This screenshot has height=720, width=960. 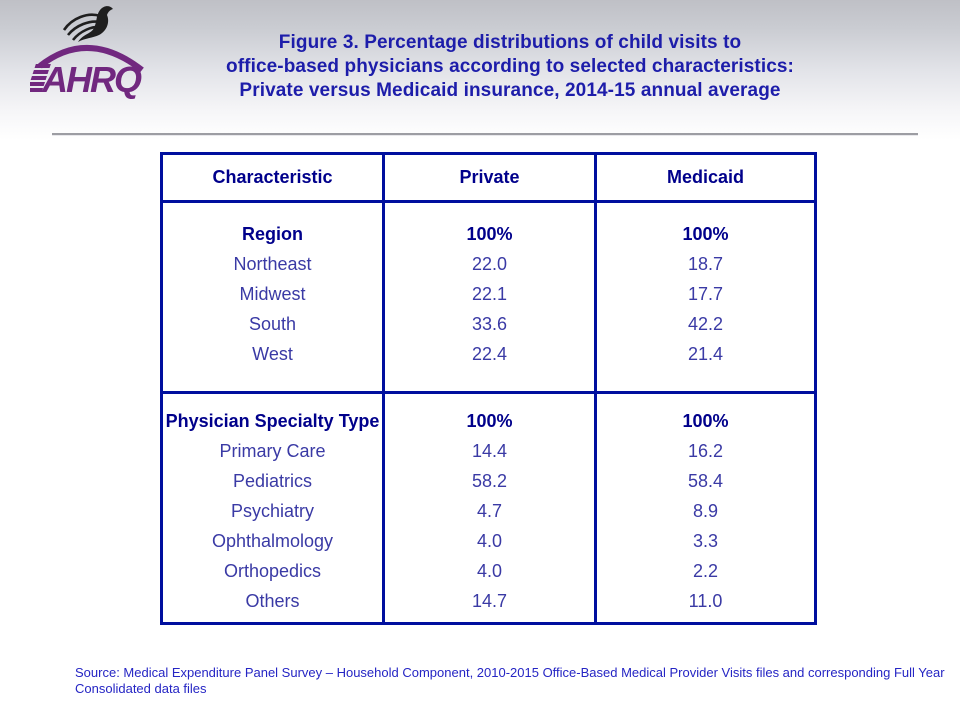 What do you see at coordinates (705, 601) in the screenshot?
I see `value-cell: 11.0` at bounding box center [705, 601].